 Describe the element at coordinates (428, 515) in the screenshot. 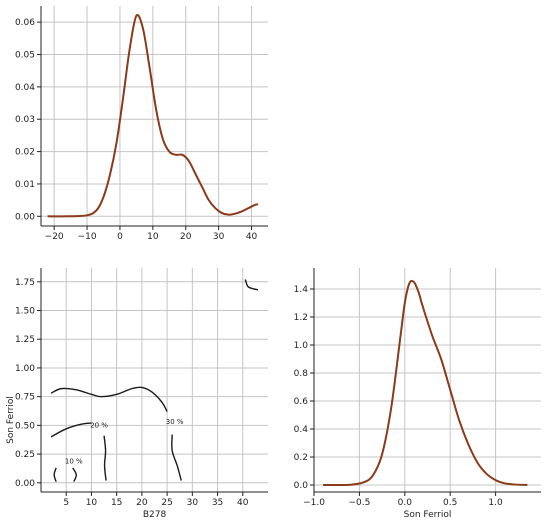

I see `x-axis-label: Son Ferriol` at that location.